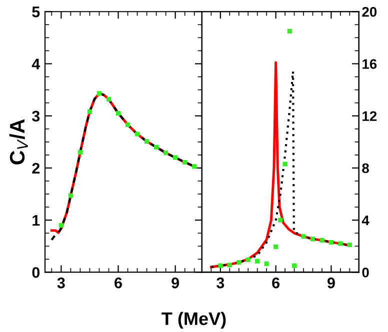 This screenshot has width=388, height=332. What do you see at coordinates (36, 168) in the screenshot?
I see `y-tick-label: 2` at bounding box center [36, 168].